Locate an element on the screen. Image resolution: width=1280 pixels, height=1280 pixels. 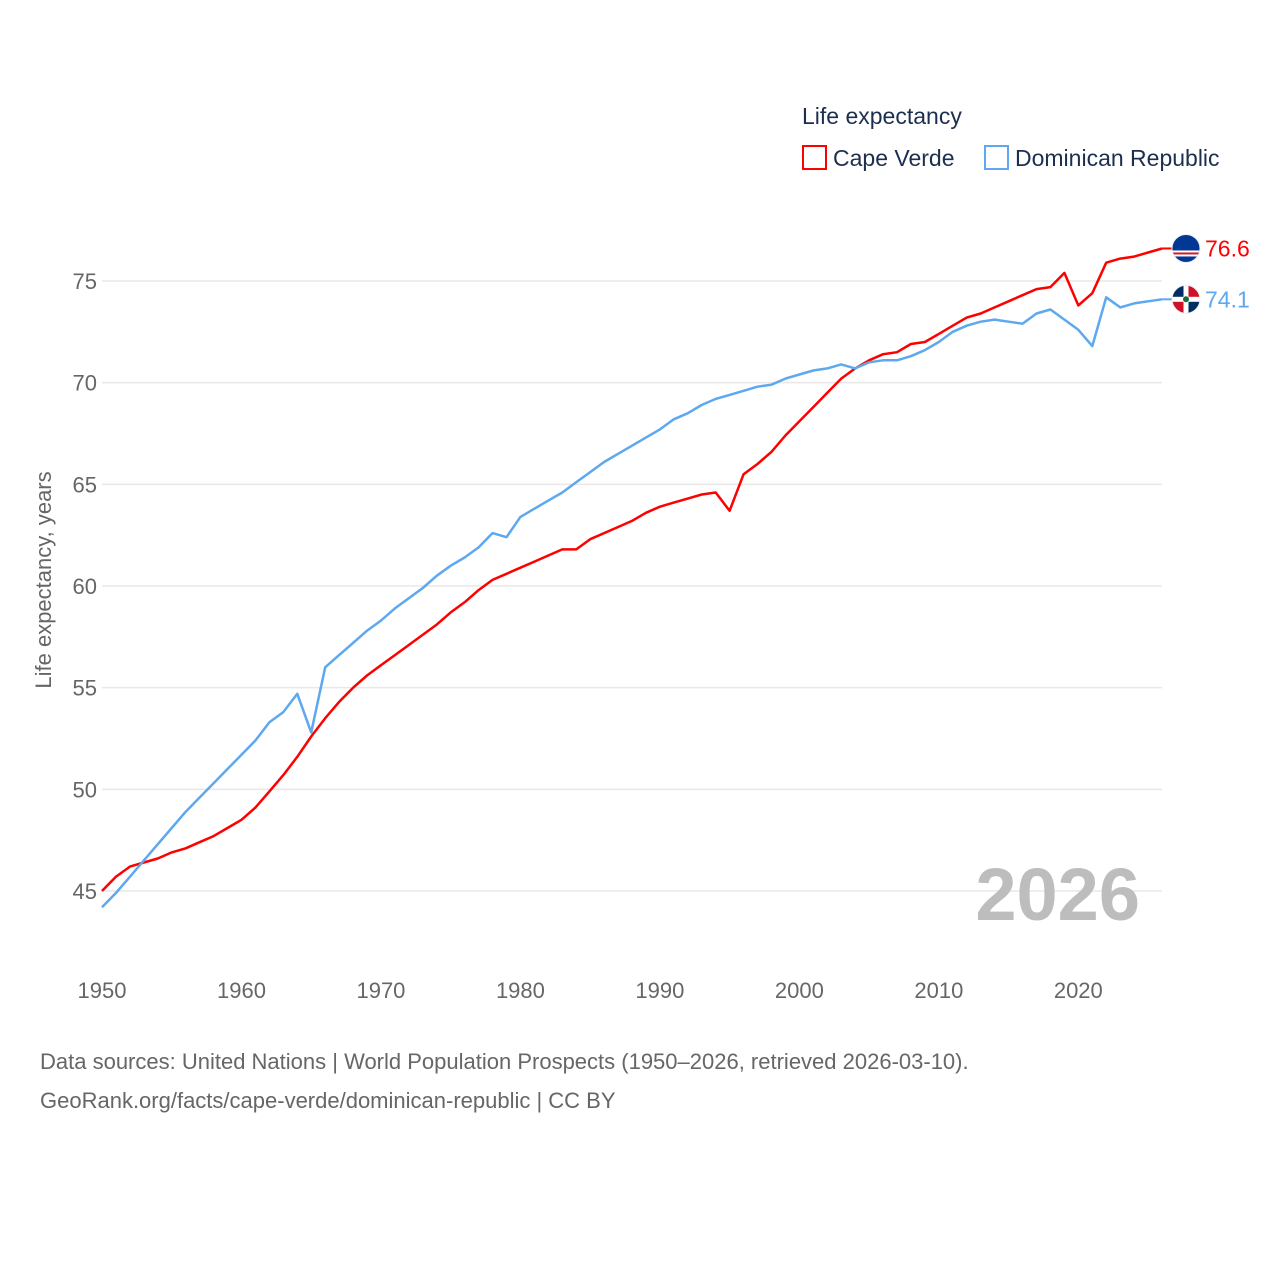
x-tick-label: 2000 is located at coordinates (799, 990).